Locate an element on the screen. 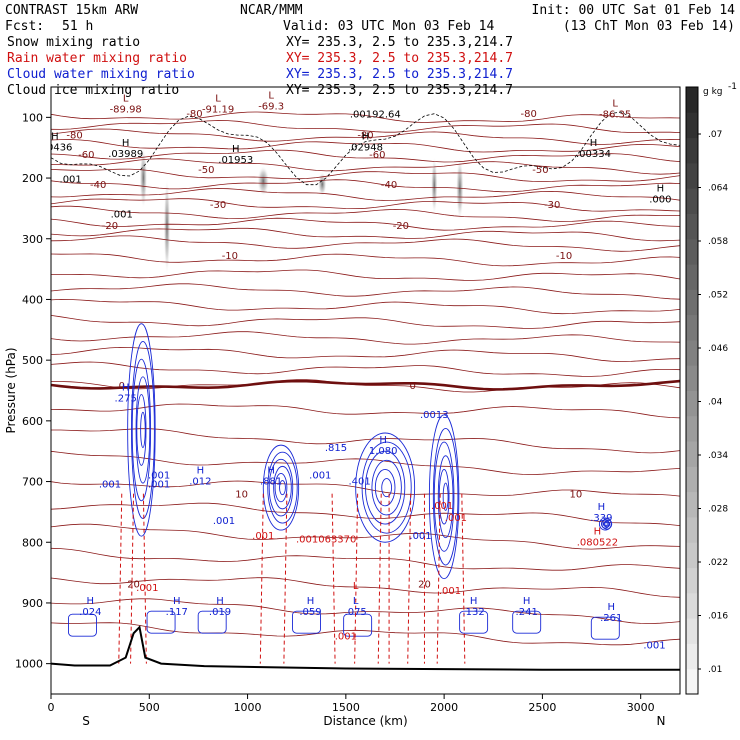 The width and height of the screenshot is (740, 740). colorbar-tick-label: .016 is located at coordinates (718, 617).